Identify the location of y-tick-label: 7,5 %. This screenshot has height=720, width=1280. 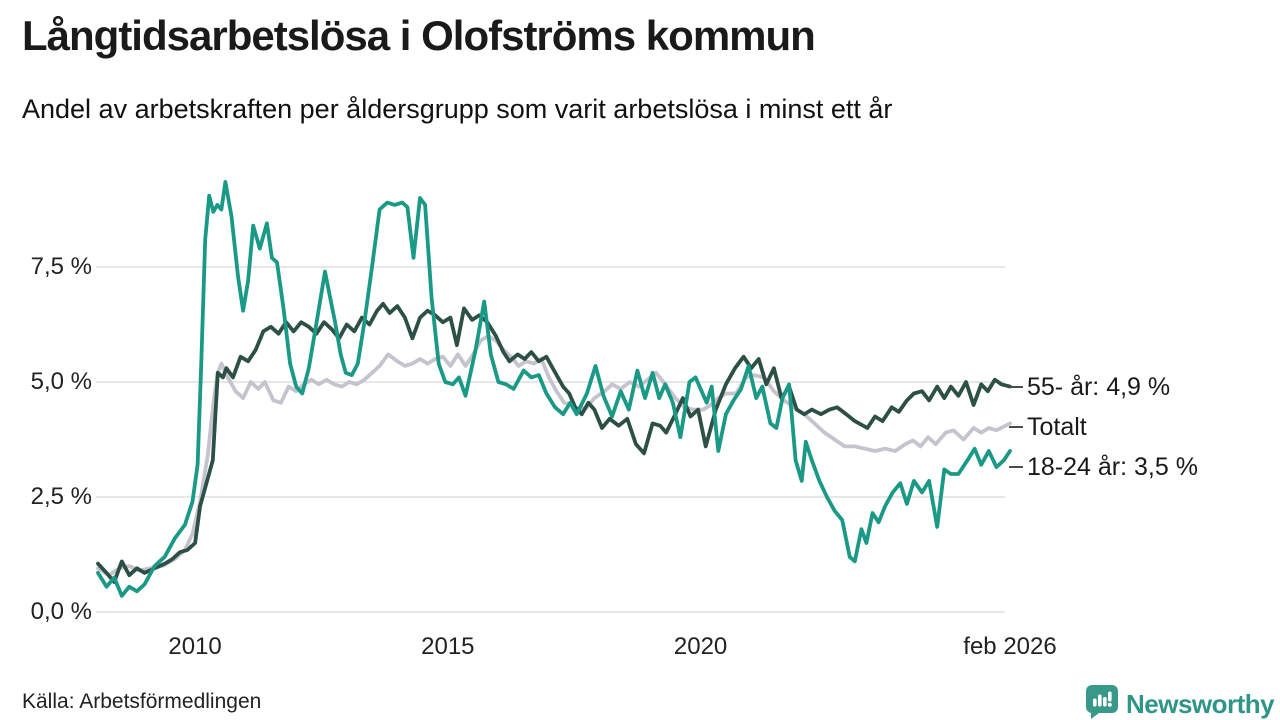
(61, 266).